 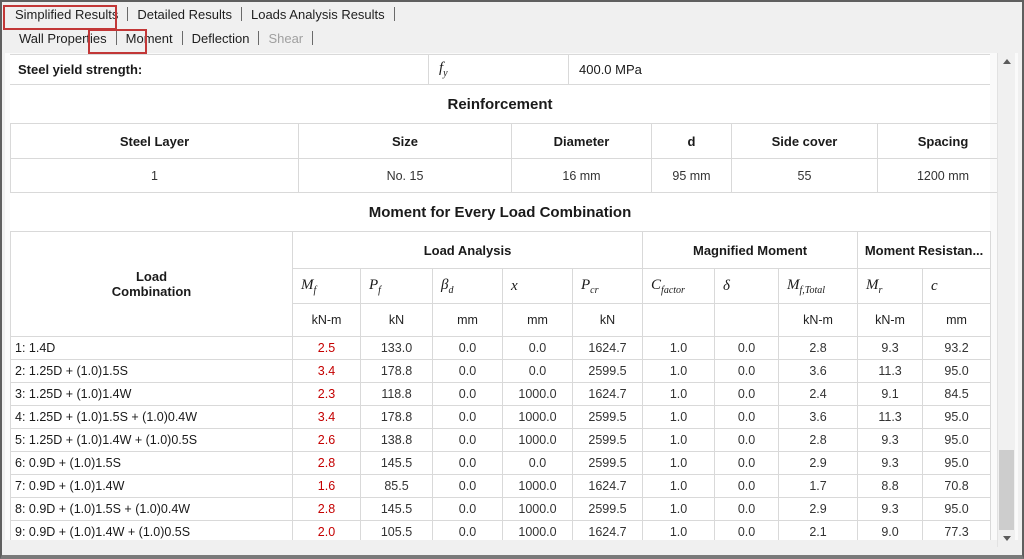 What do you see at coordinates (151, 417) in the screenshot?
I see `load-combination-cell: 4: 1.25D + (1.0)1.5S + (1.0)0.4W` at bounding box center [151, 417].